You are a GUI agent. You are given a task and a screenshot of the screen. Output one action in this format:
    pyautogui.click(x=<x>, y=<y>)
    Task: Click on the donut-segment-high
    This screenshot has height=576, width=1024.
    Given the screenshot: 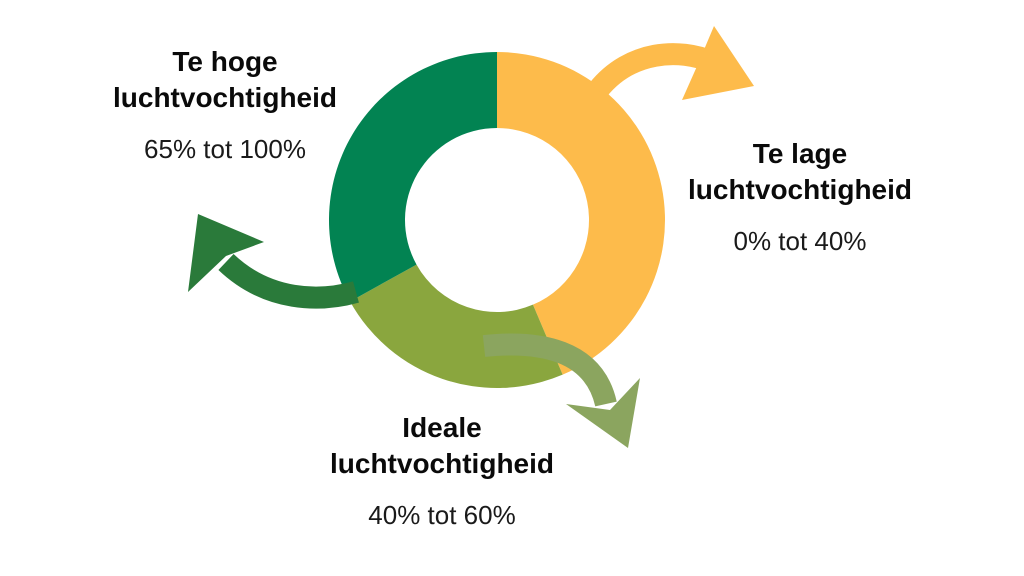 What is the action you would take?
    pyautogui.click(x=412, y=177)
    